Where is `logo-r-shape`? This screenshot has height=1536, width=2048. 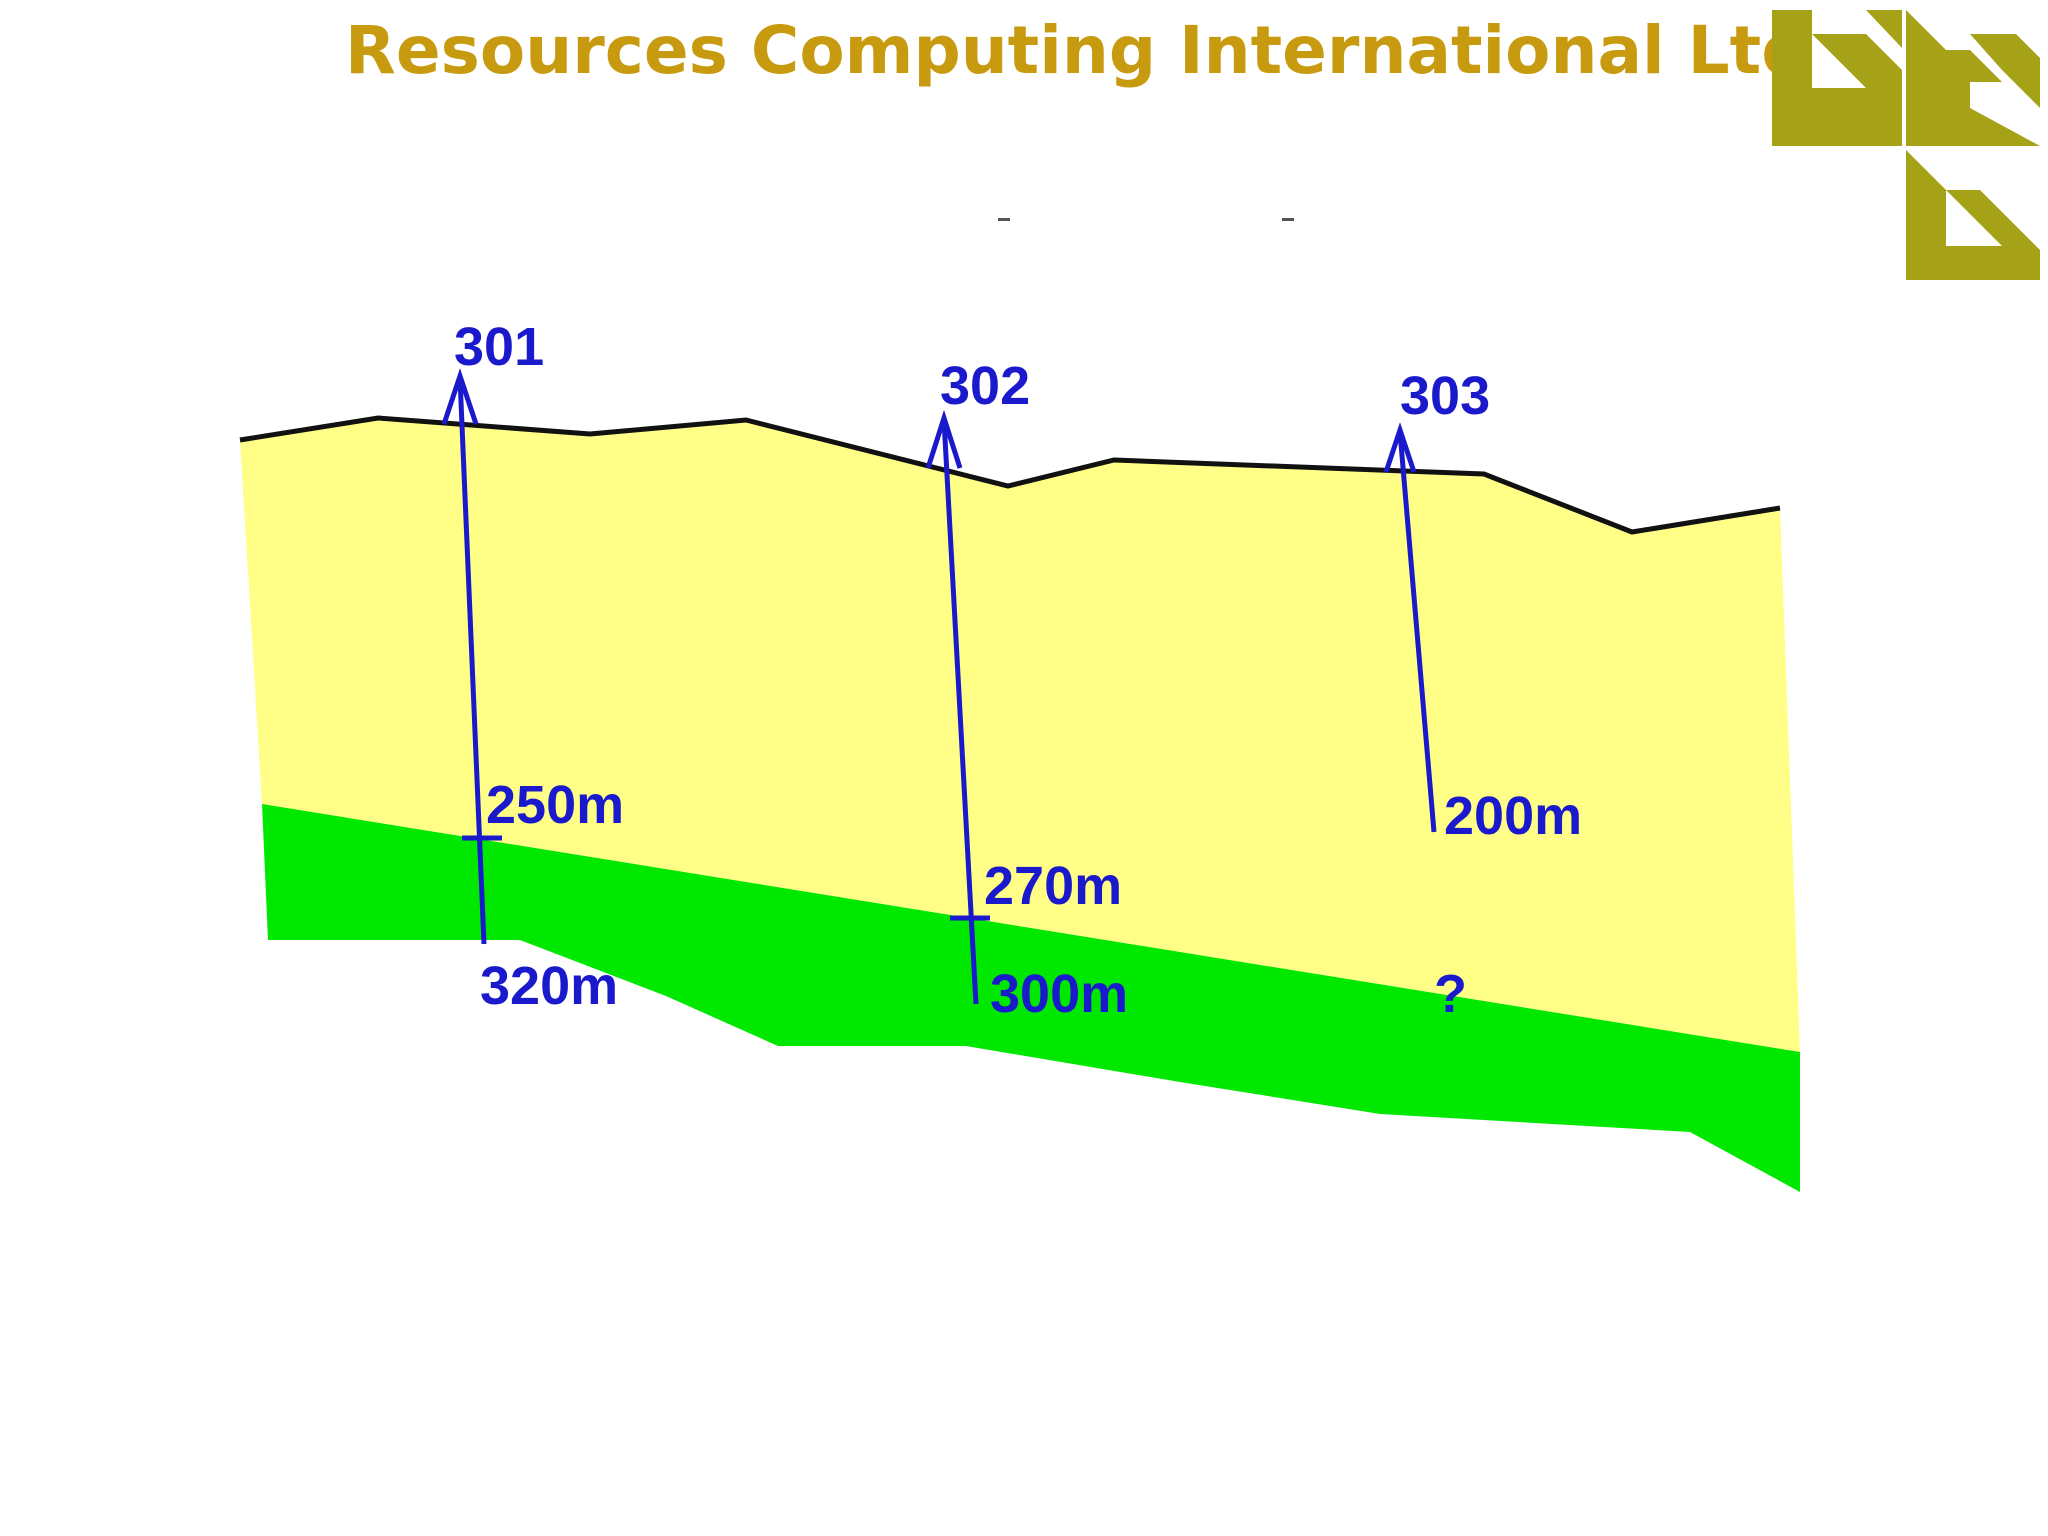 logo-r-shape is located at coordinates (1837, 78).